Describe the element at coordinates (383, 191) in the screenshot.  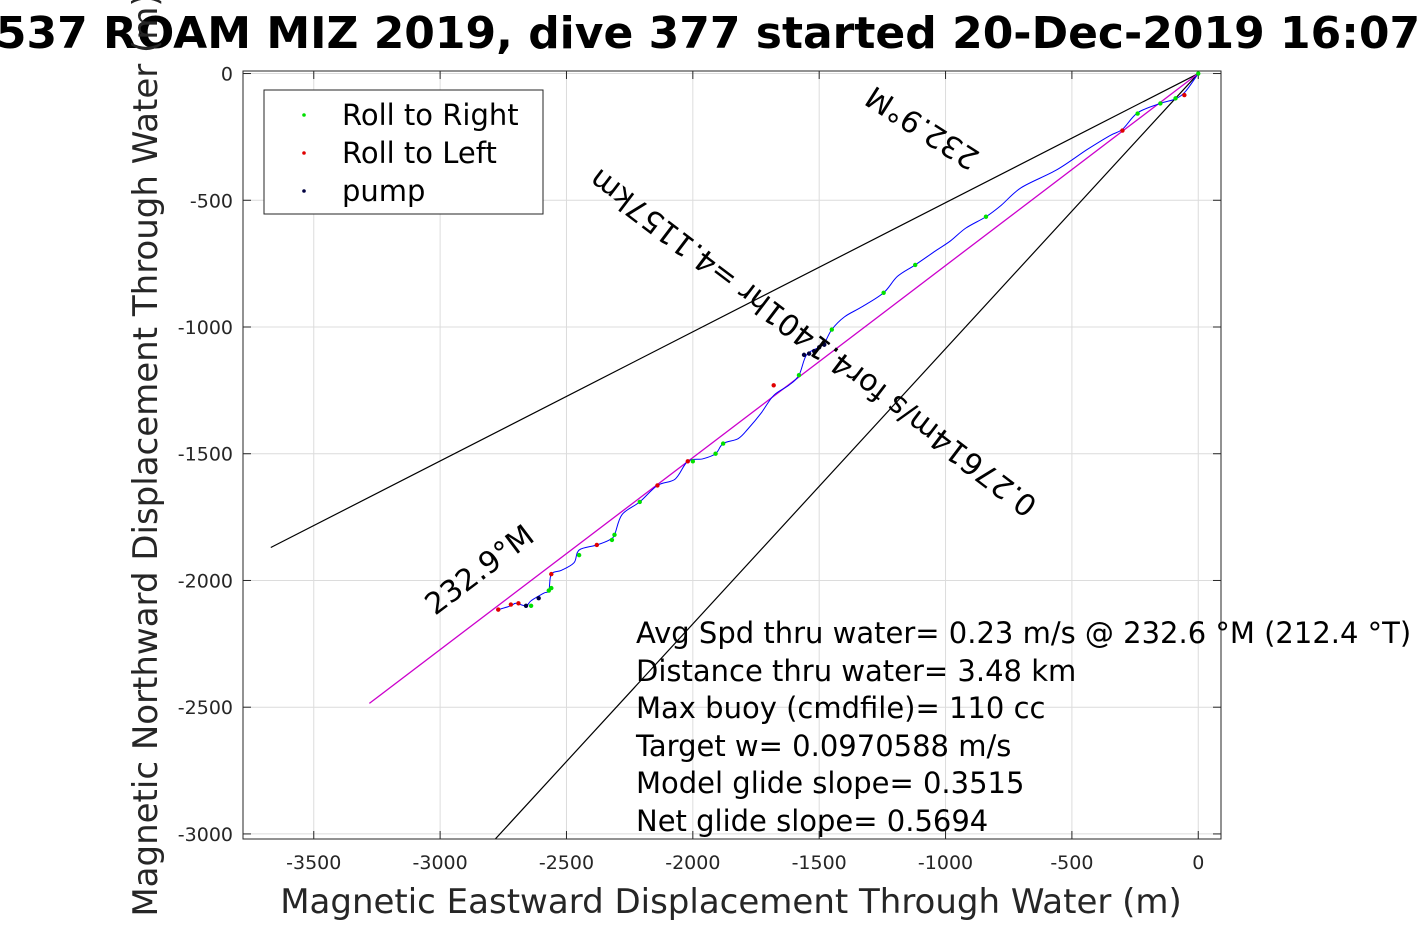
I see `legend-label-pump: pump` at that location.